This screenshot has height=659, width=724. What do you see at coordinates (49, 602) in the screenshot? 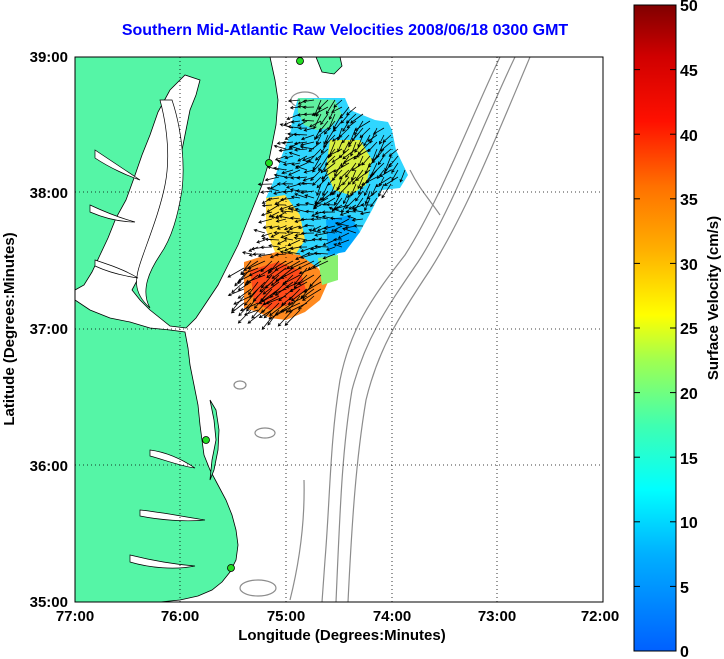
I see `y-tick-label: 35:00` at bounding box center [49, 602].